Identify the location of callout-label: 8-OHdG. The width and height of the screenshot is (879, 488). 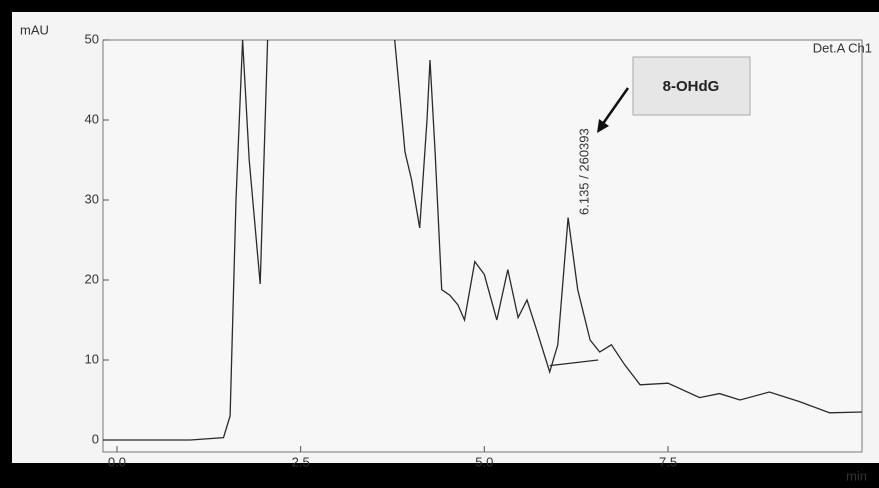
(691, 86).